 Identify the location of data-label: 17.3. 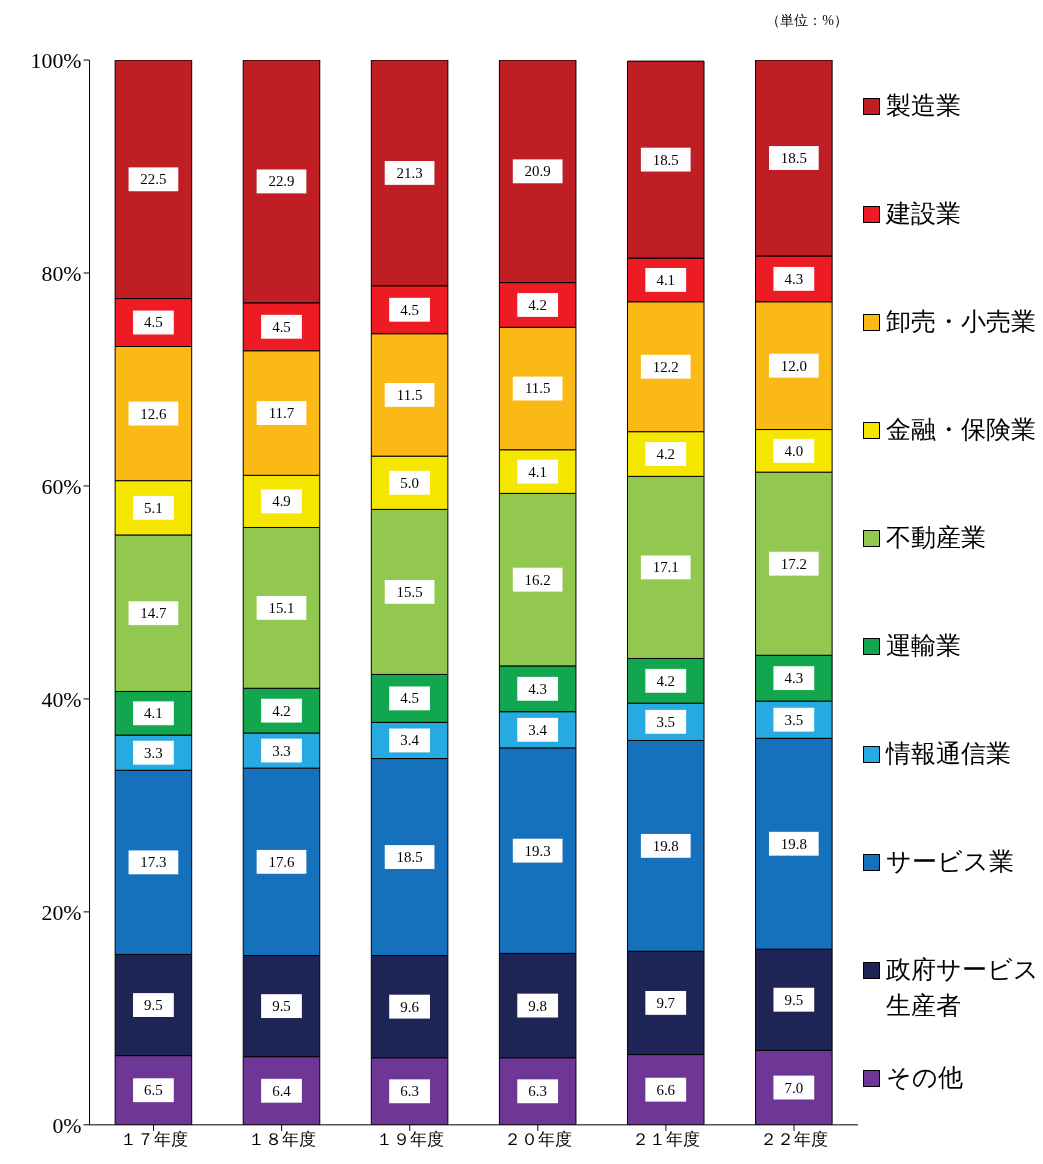
(153, 862).